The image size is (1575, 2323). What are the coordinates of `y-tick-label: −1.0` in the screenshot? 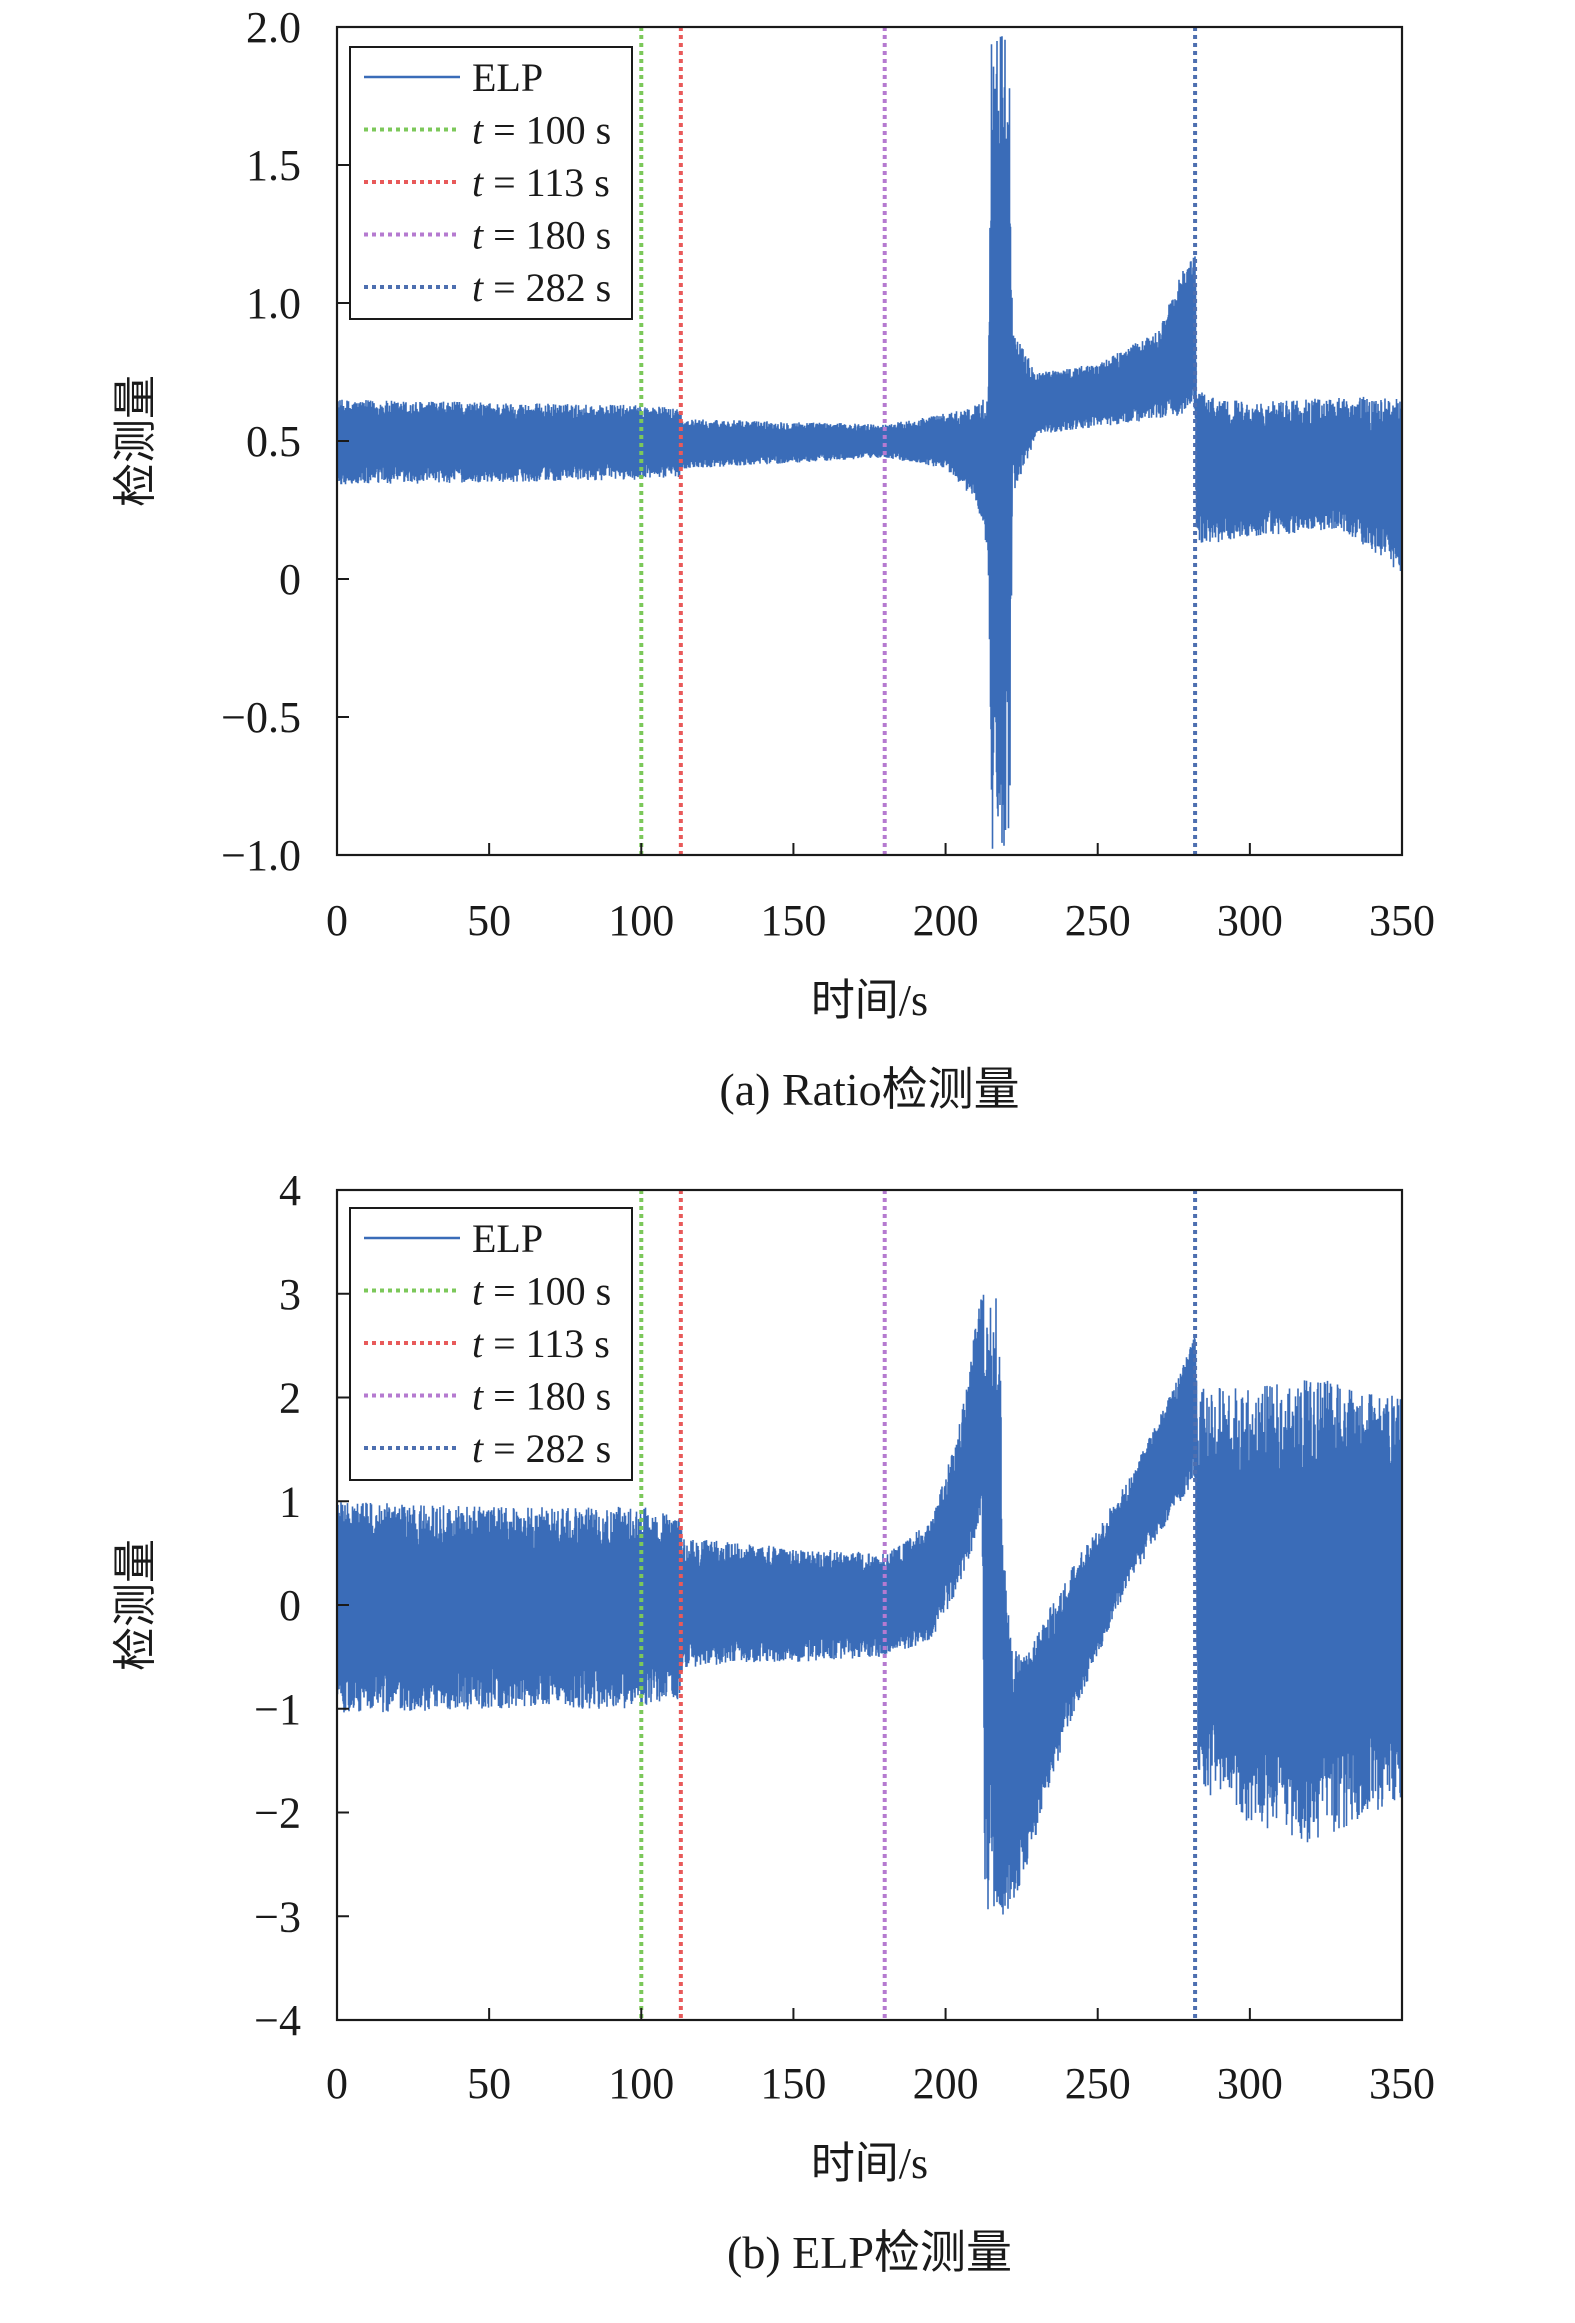 It's located at (261, 855).